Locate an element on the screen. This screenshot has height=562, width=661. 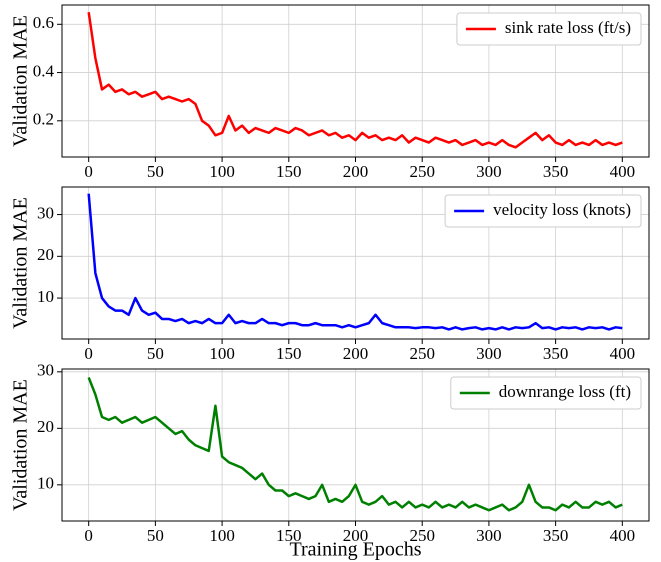
legend-label: velocity loss (knots) is located at coordinates (562, 209).